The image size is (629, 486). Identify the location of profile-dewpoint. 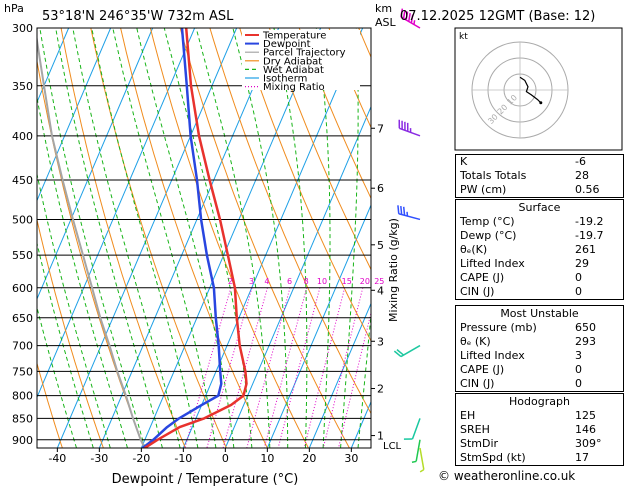
(182, 238).